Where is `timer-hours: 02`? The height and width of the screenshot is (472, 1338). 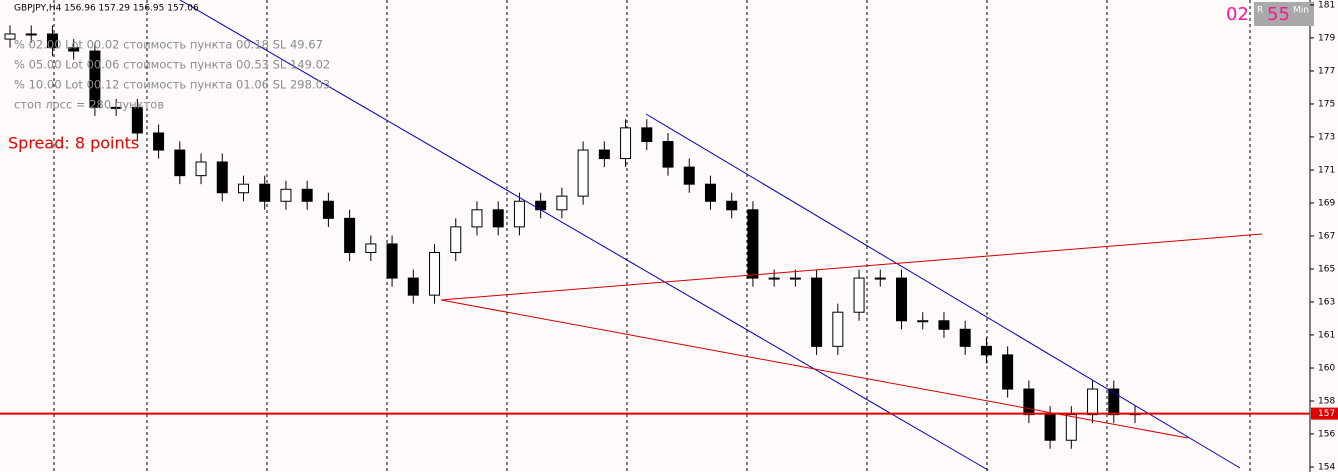 timer-hours: 02 is located at coordinates (1237, 14).